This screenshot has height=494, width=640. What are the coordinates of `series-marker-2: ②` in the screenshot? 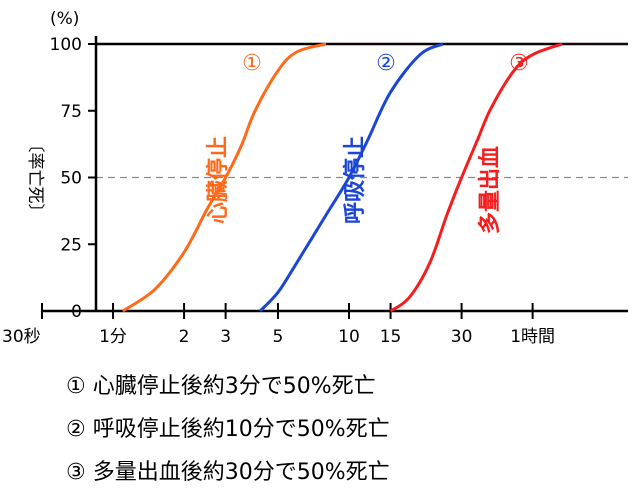 It's located at (386, 63).